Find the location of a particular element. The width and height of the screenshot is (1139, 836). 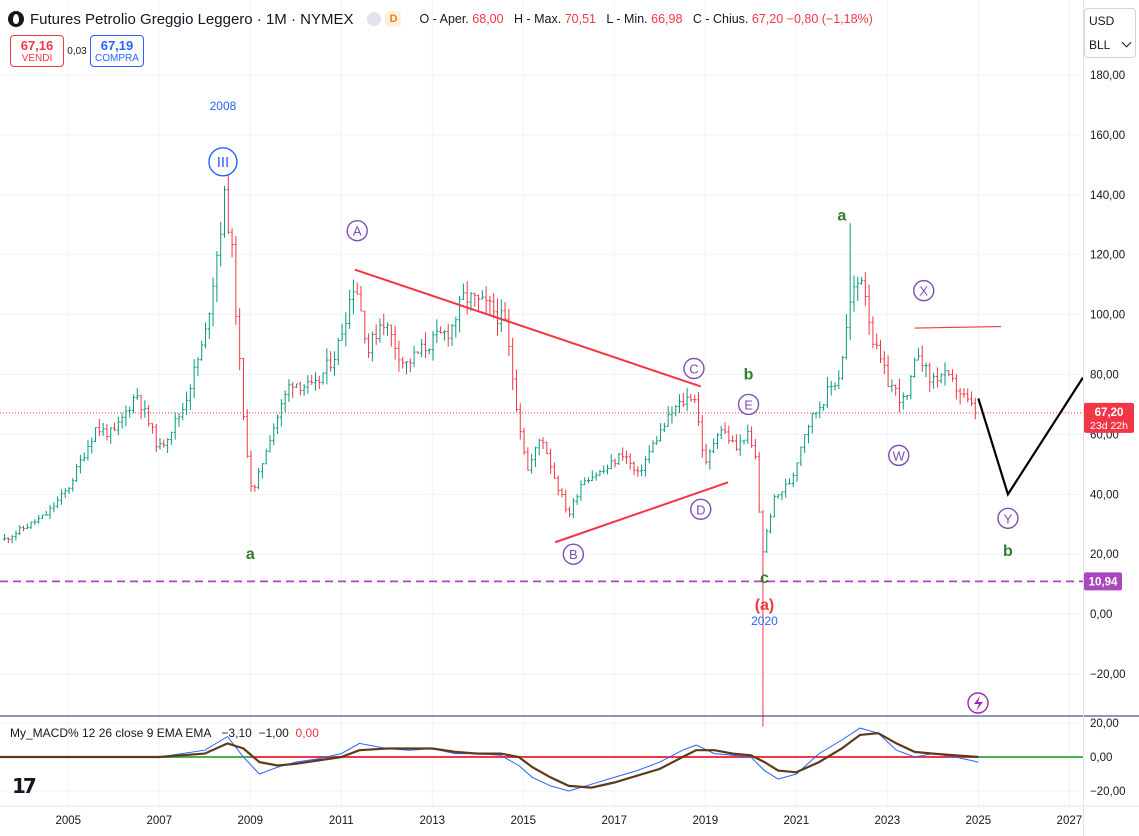

time-tick-label: 2015 is located at coordinates (524, 821).